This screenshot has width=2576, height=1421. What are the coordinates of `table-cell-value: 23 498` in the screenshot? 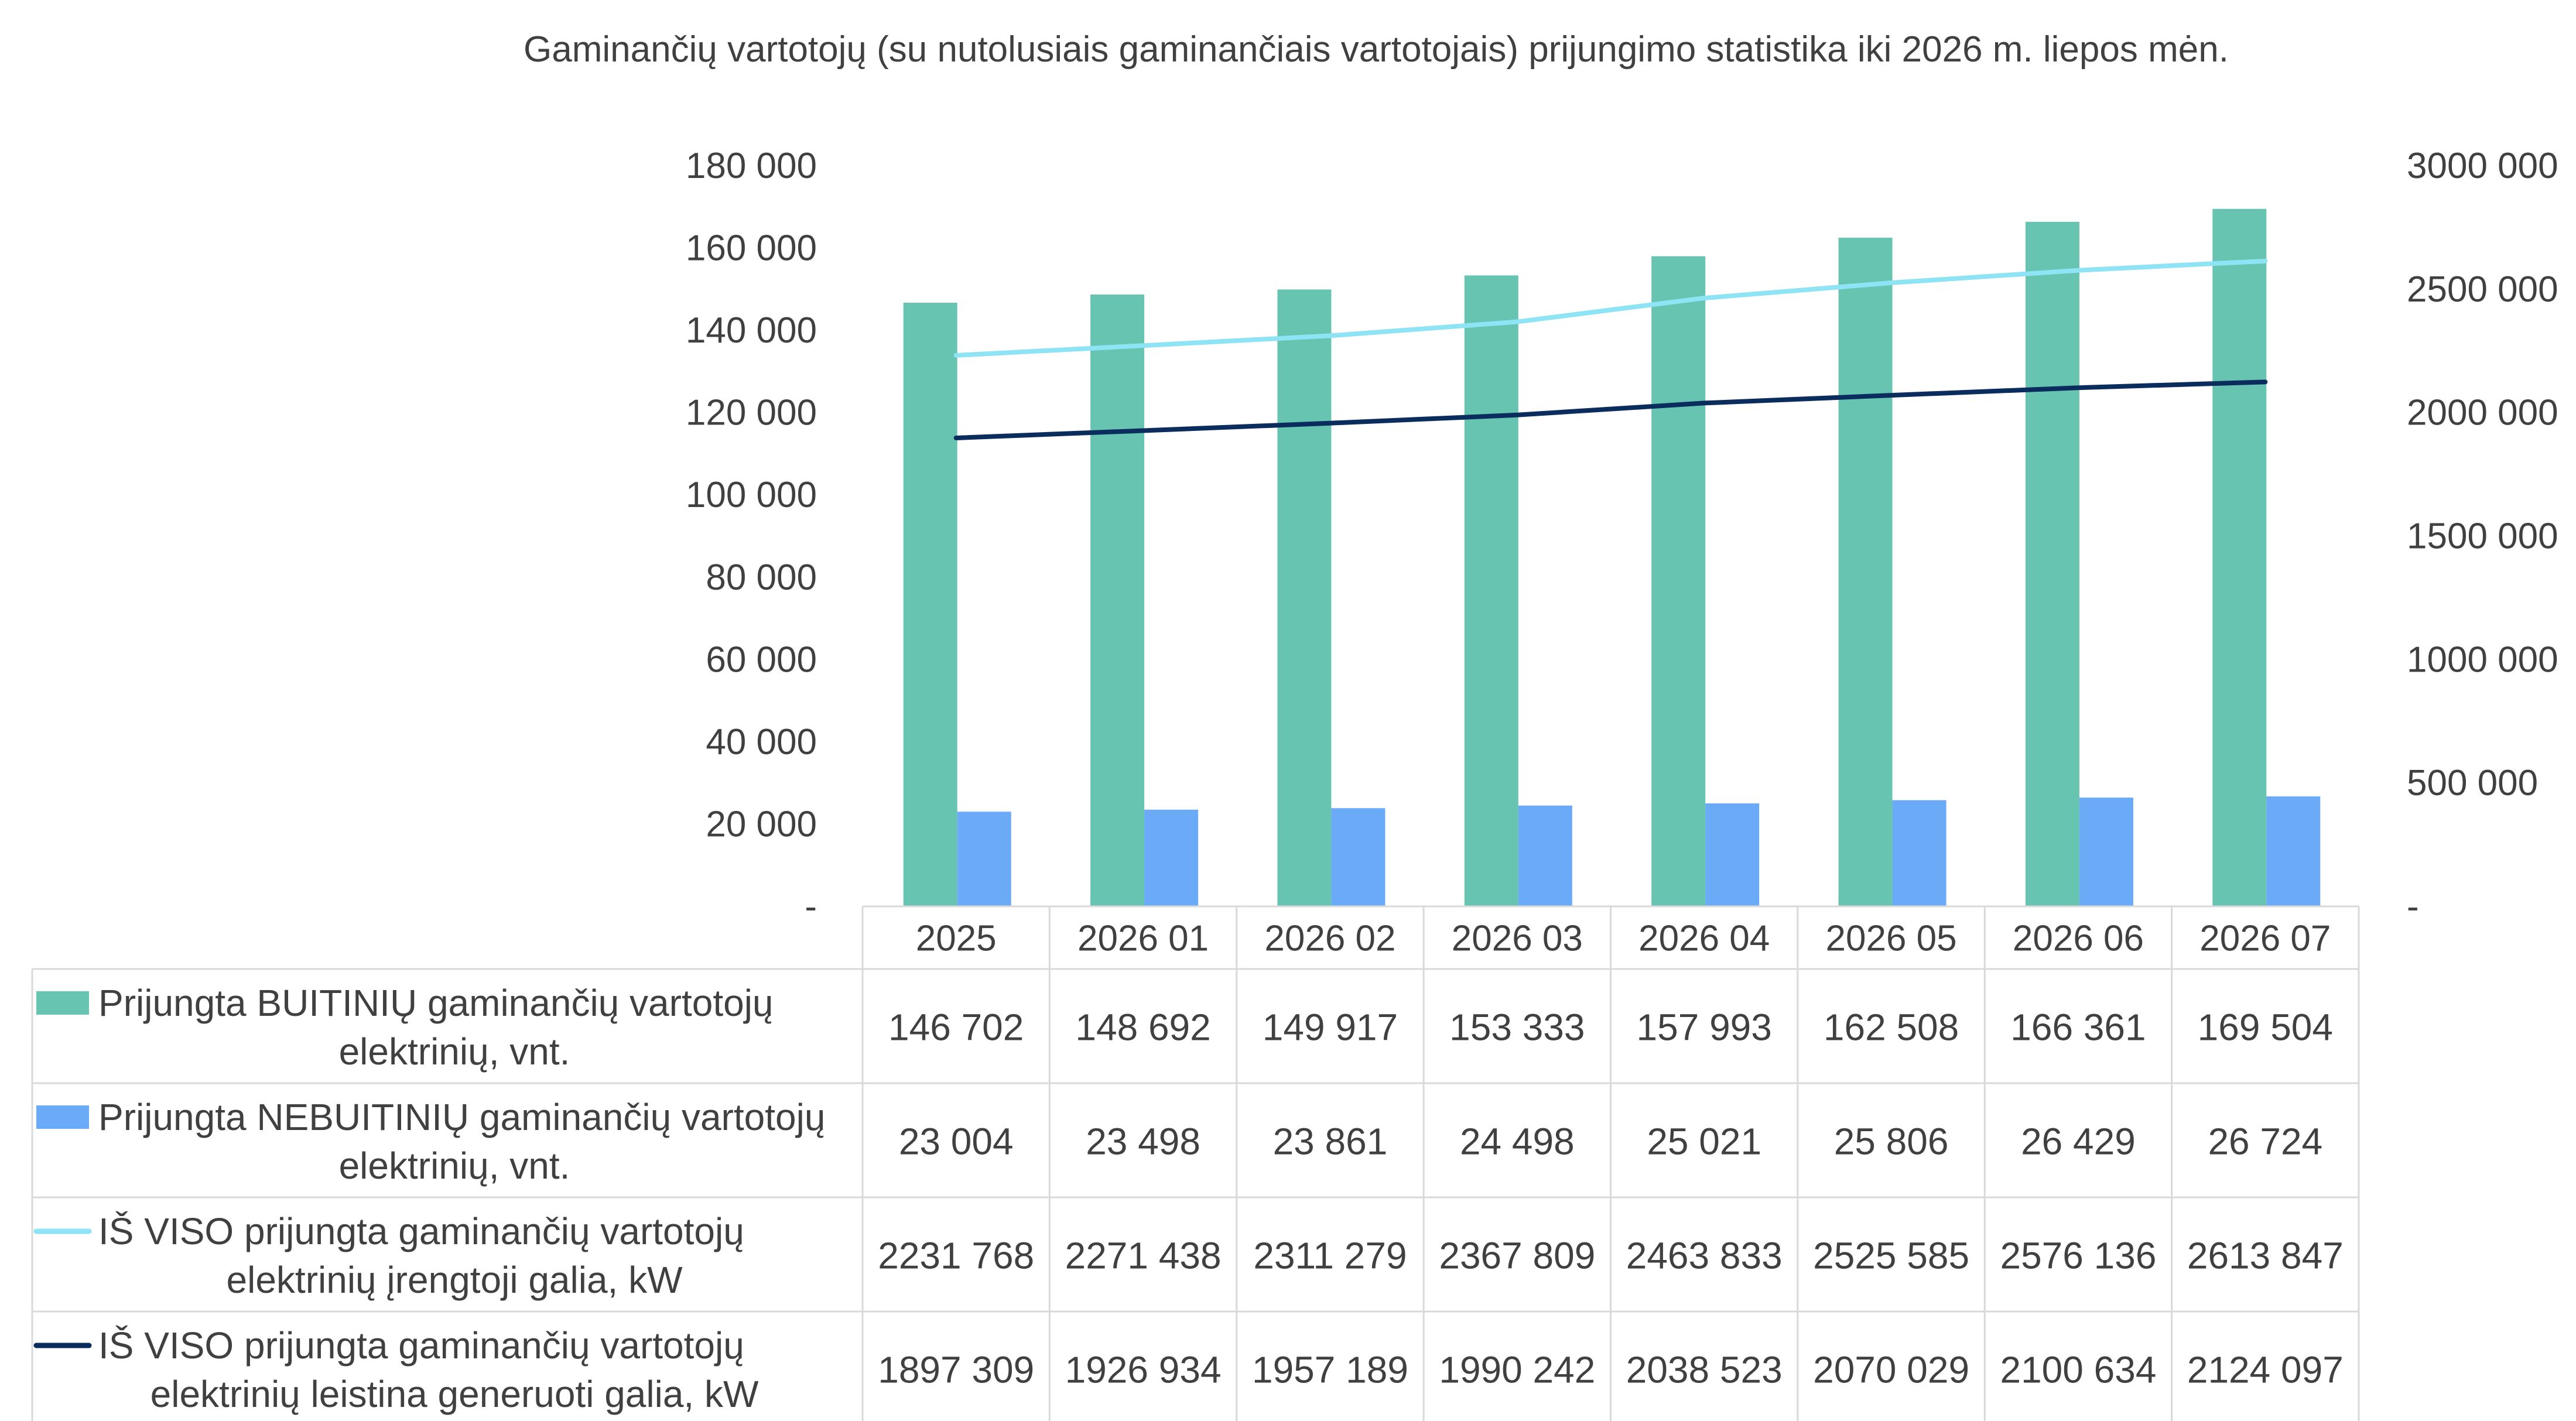 It's located at (1143, 1142).